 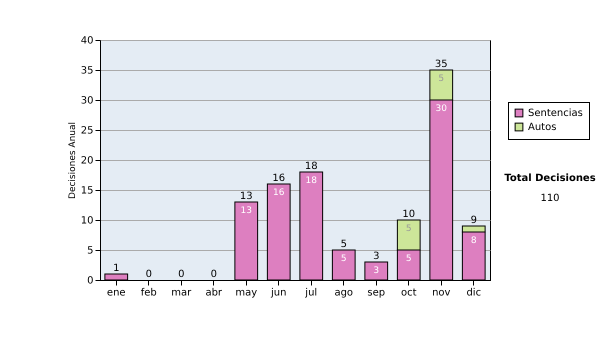 I want to click on y-tick-label: 35, so click(x=87, y=71).